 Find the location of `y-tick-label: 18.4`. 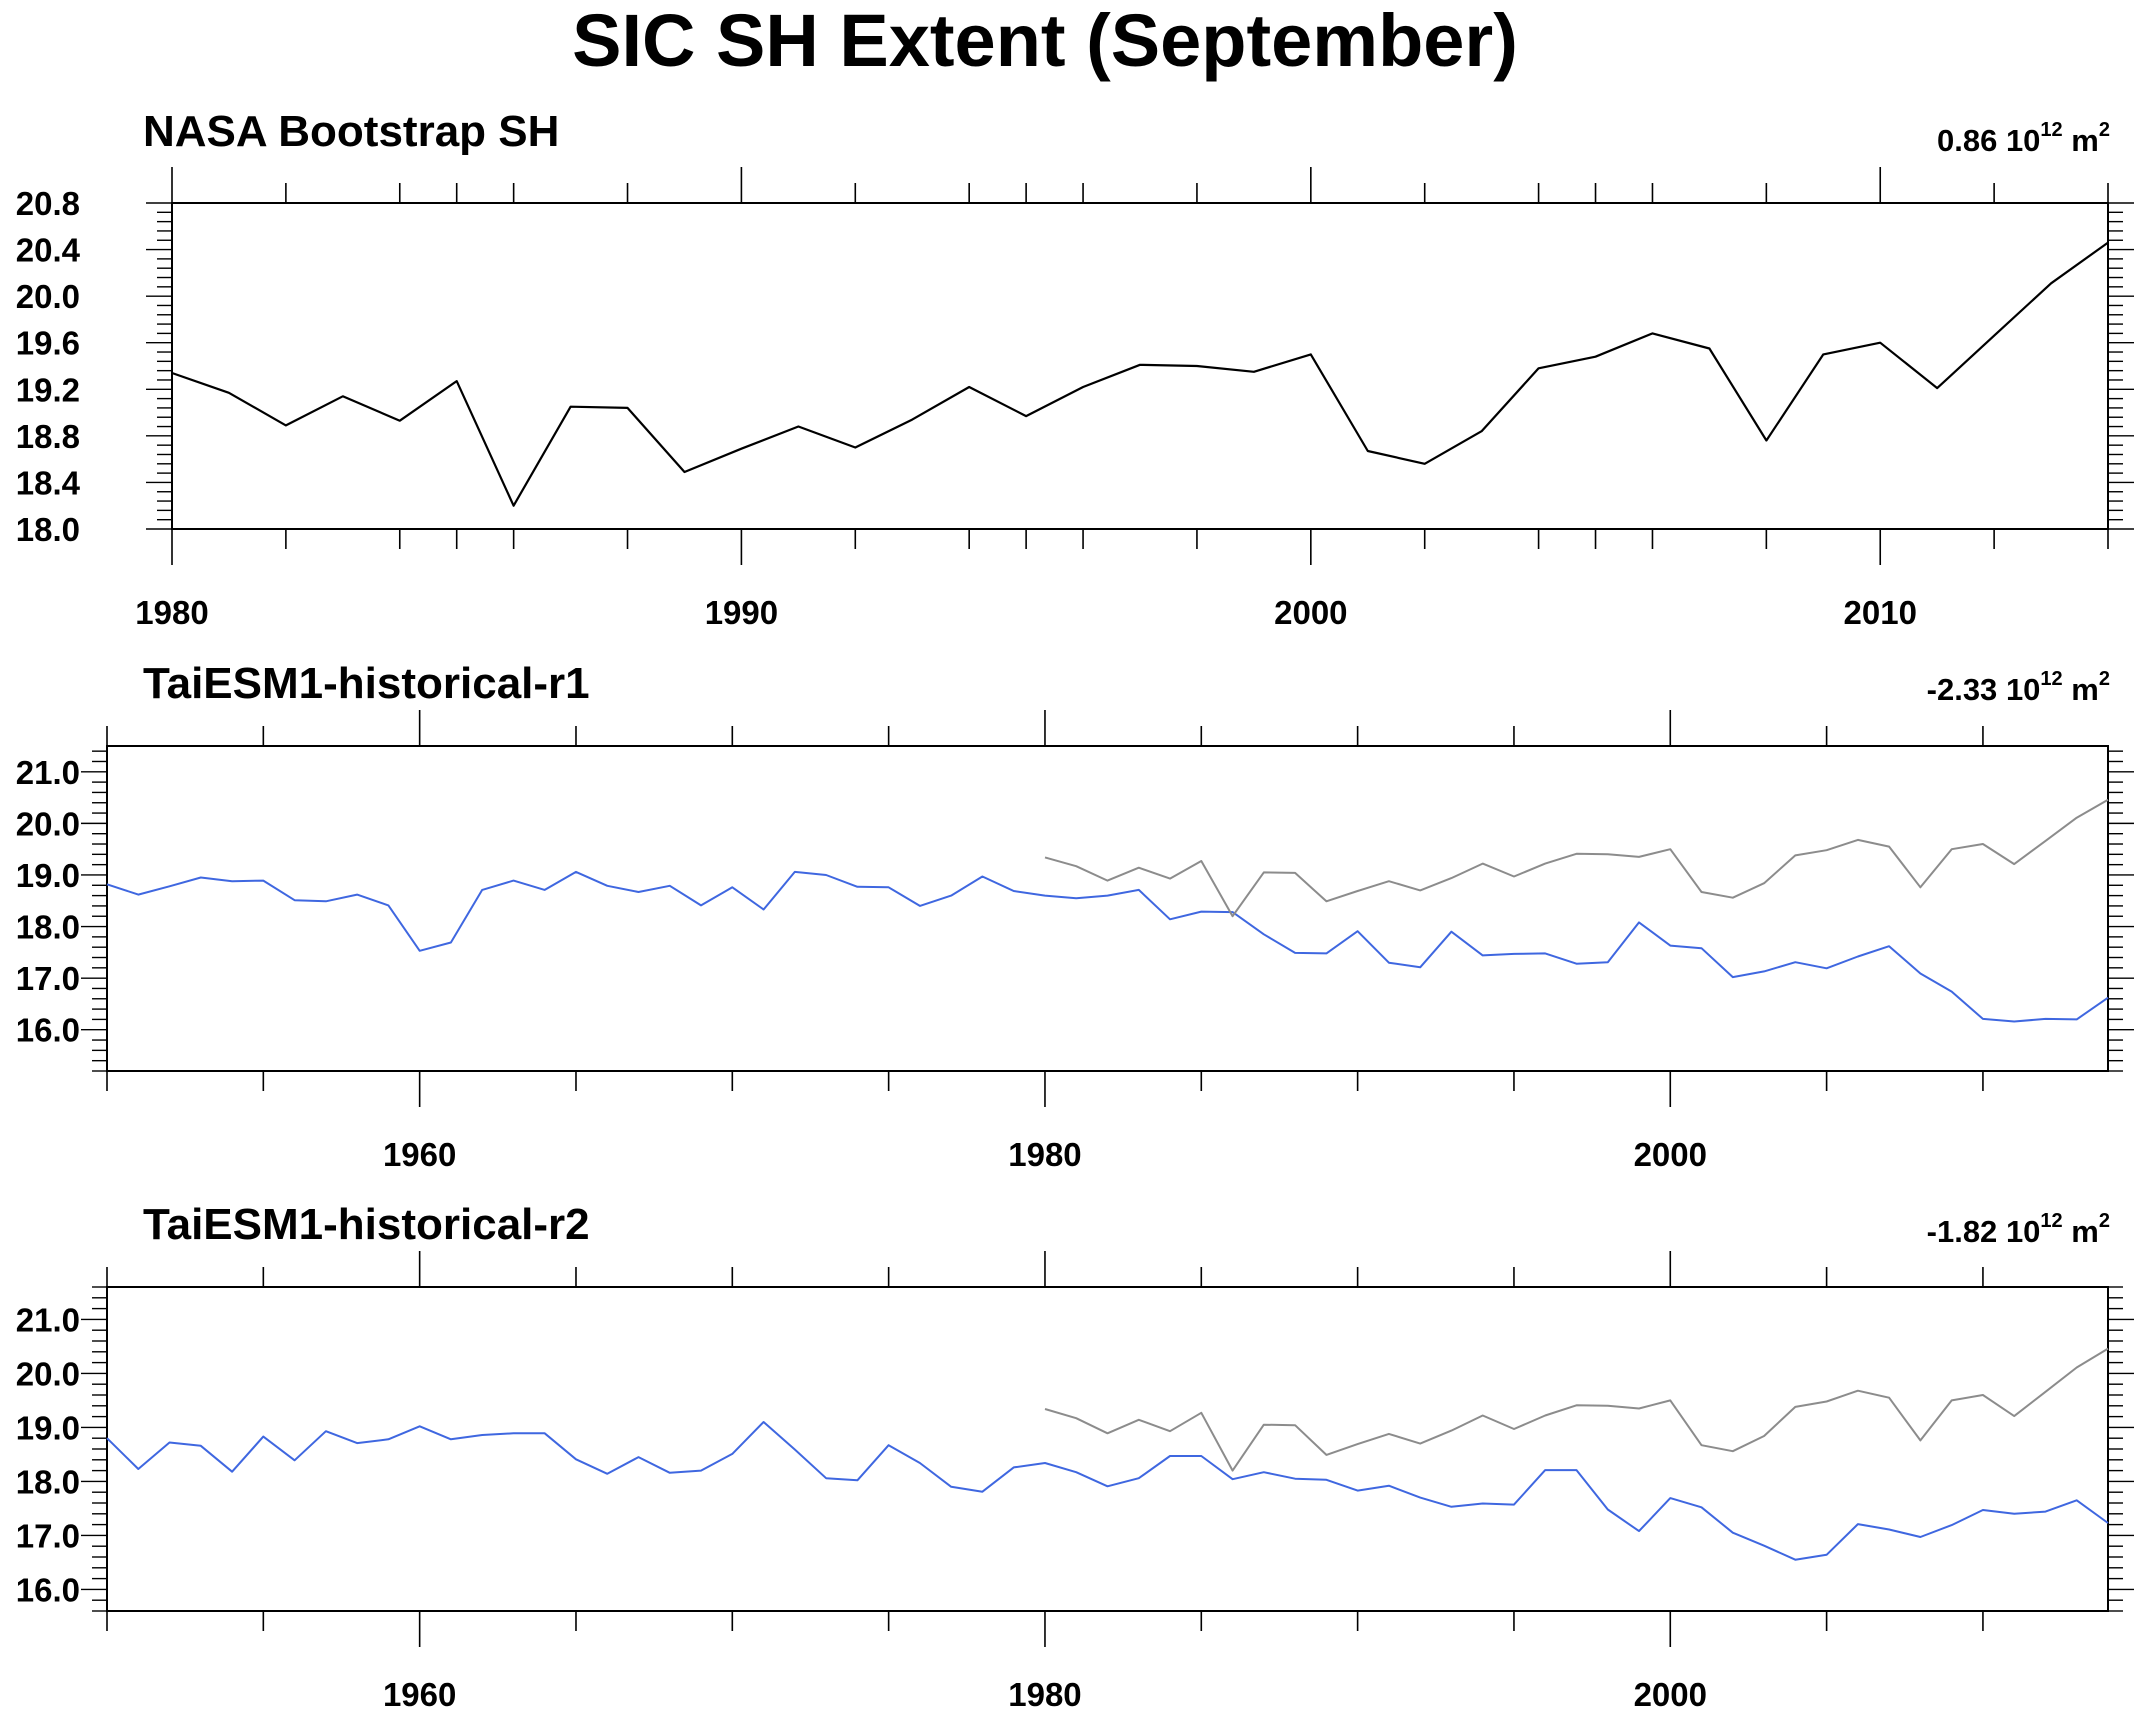

y-tick-label: 18.4 is located at coordinates (48, 482).